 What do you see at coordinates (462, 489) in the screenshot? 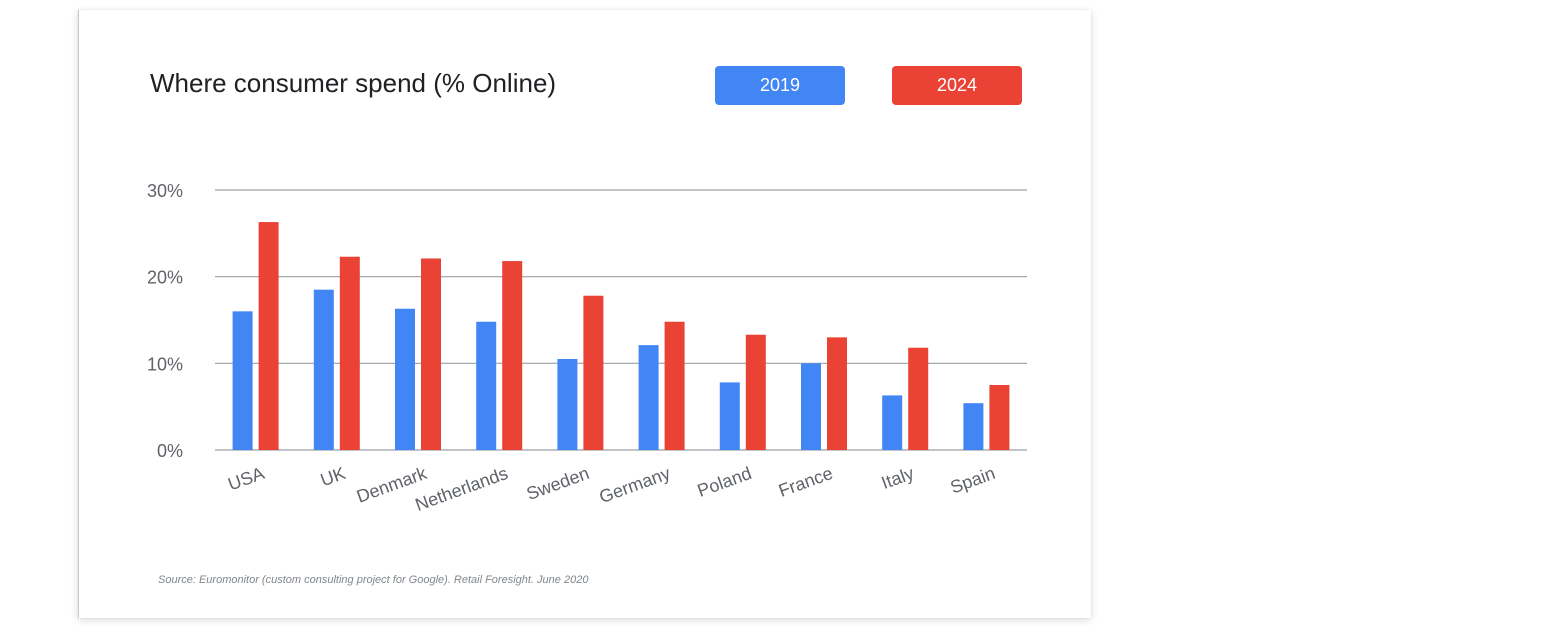
I see `x-tick-label: Netherlands` at bounding box center [462, 489].